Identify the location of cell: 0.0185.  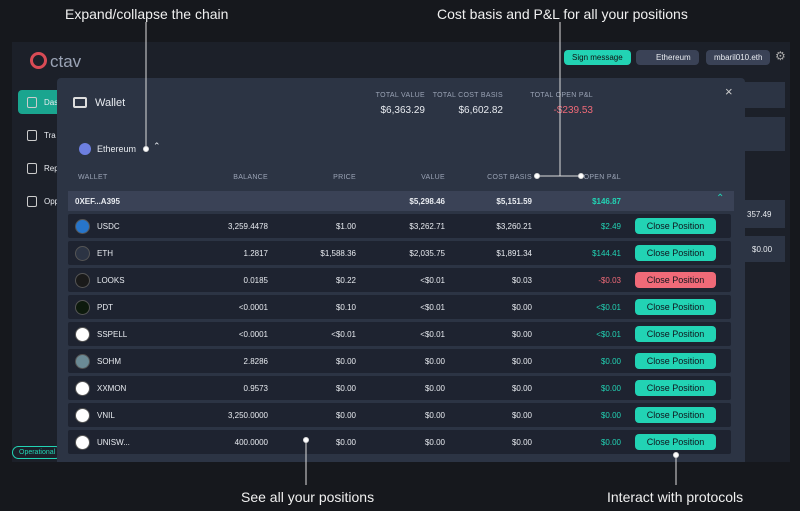
(255, 280).